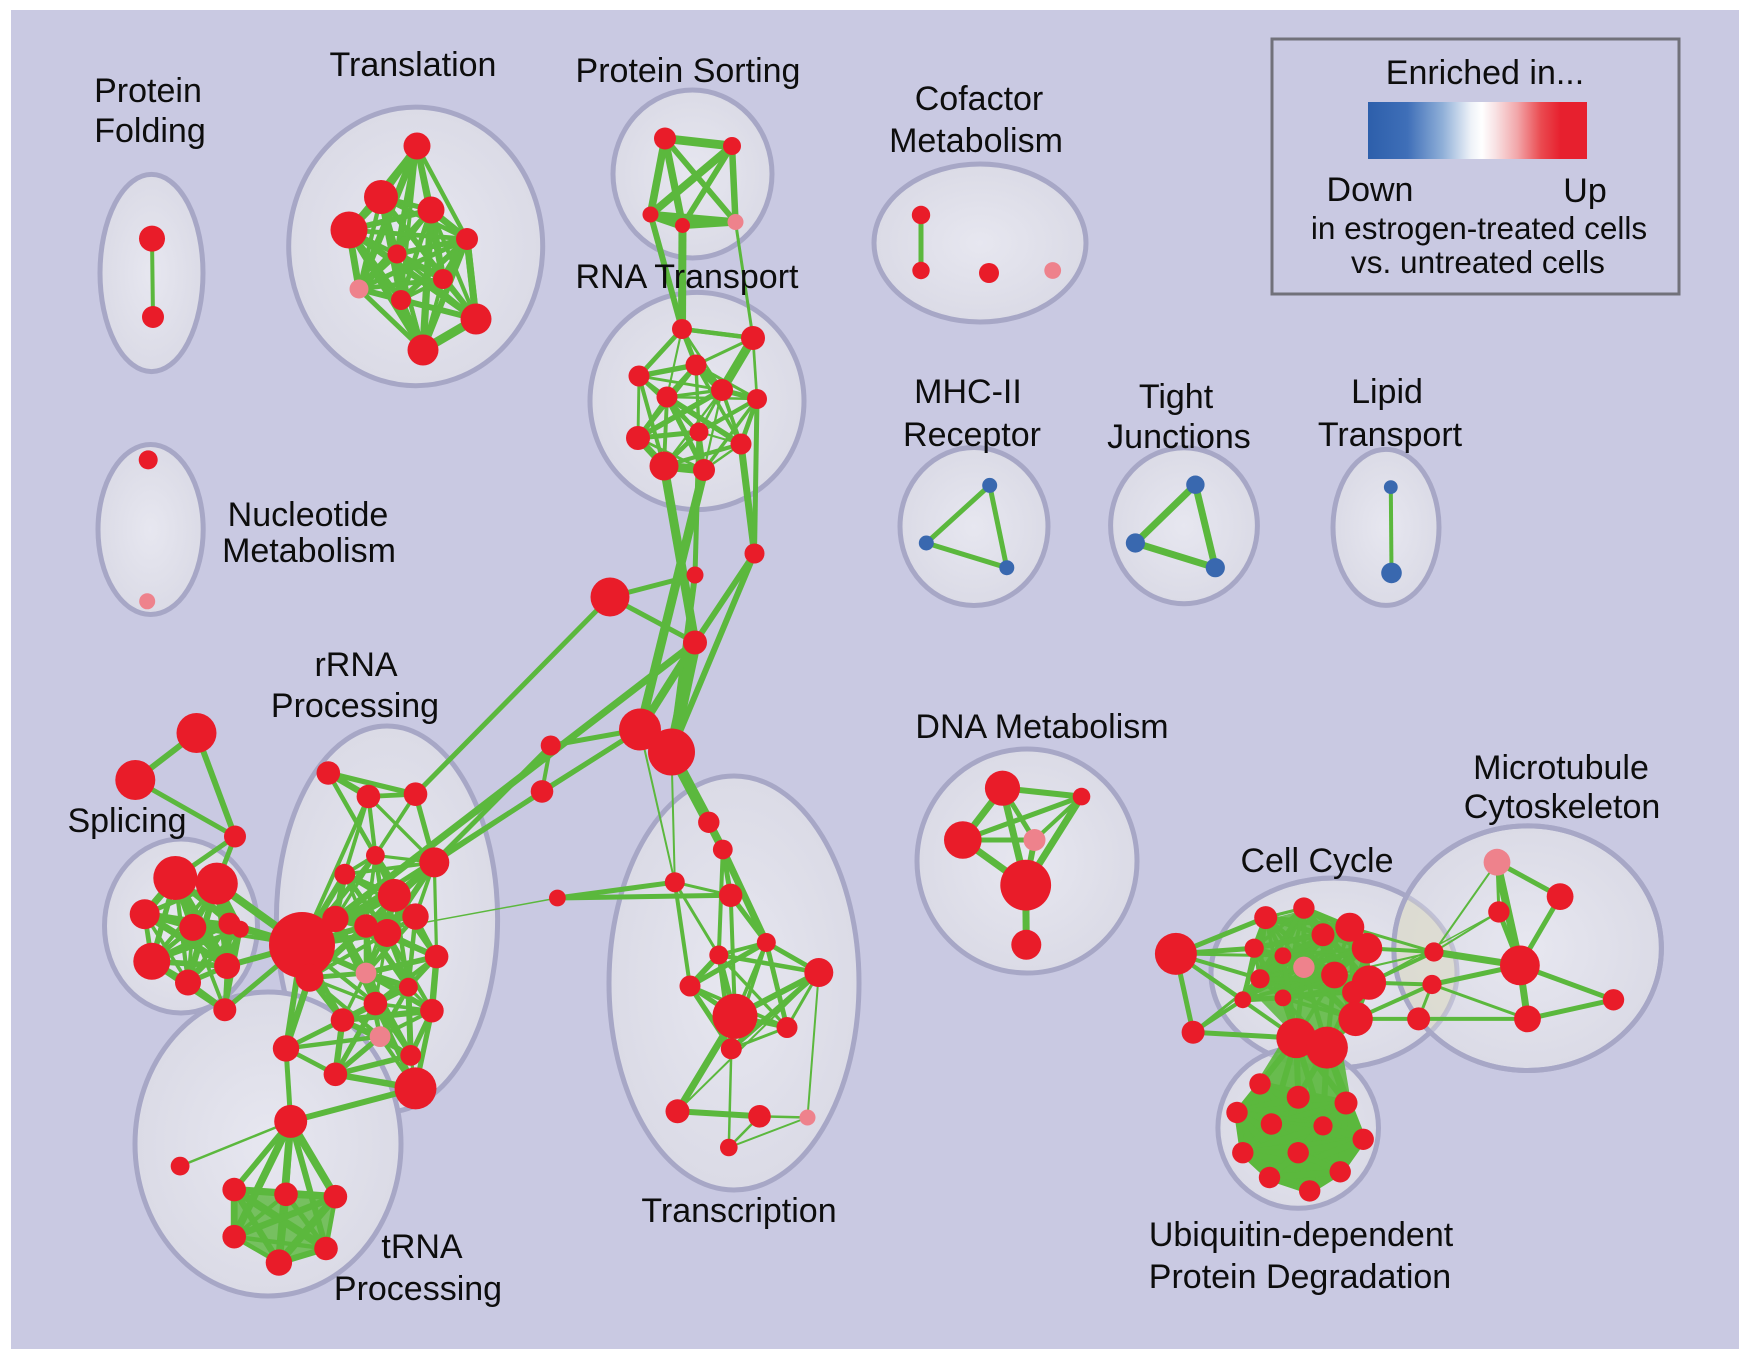 The height and width of the screenshot is (1360, 1750). I want to click on svg-text: Protein Sorting, so click(688, 71).